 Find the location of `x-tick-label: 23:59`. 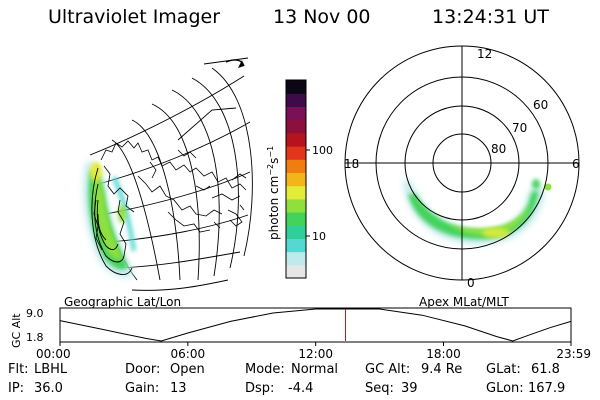

x-tick-label: 23:59 is located at coordinates (573, 354).